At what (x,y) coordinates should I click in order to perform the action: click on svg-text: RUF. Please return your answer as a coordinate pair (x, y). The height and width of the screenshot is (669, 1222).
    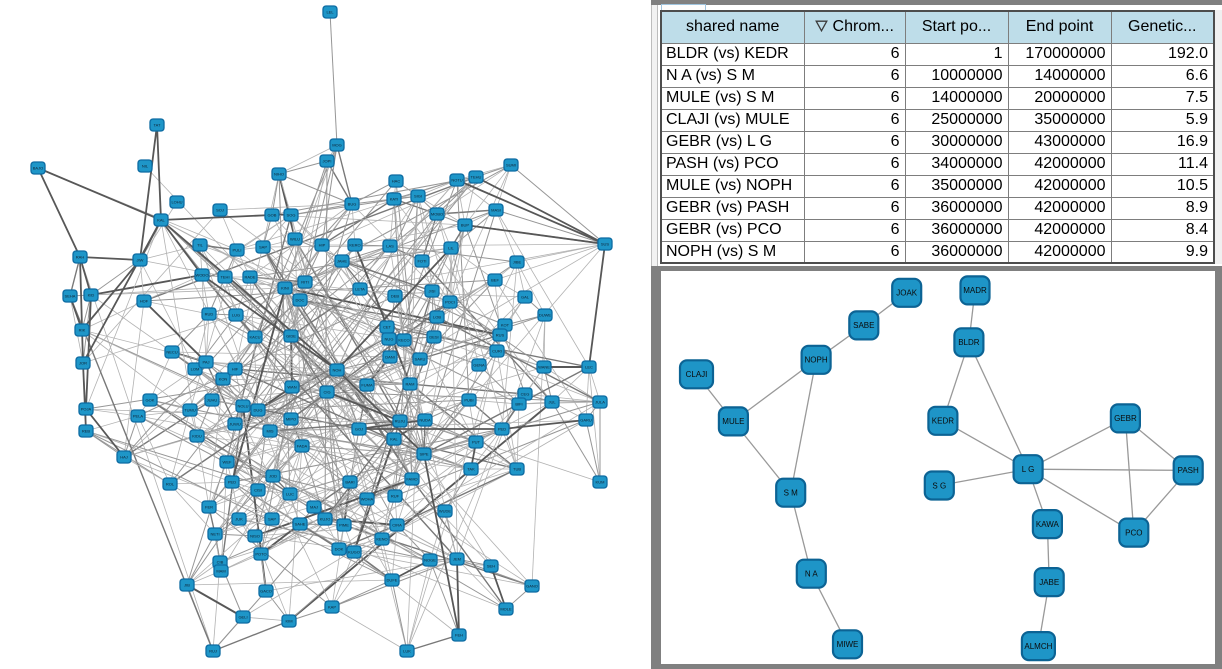
    Looking at the image, I should click on (395, 496).